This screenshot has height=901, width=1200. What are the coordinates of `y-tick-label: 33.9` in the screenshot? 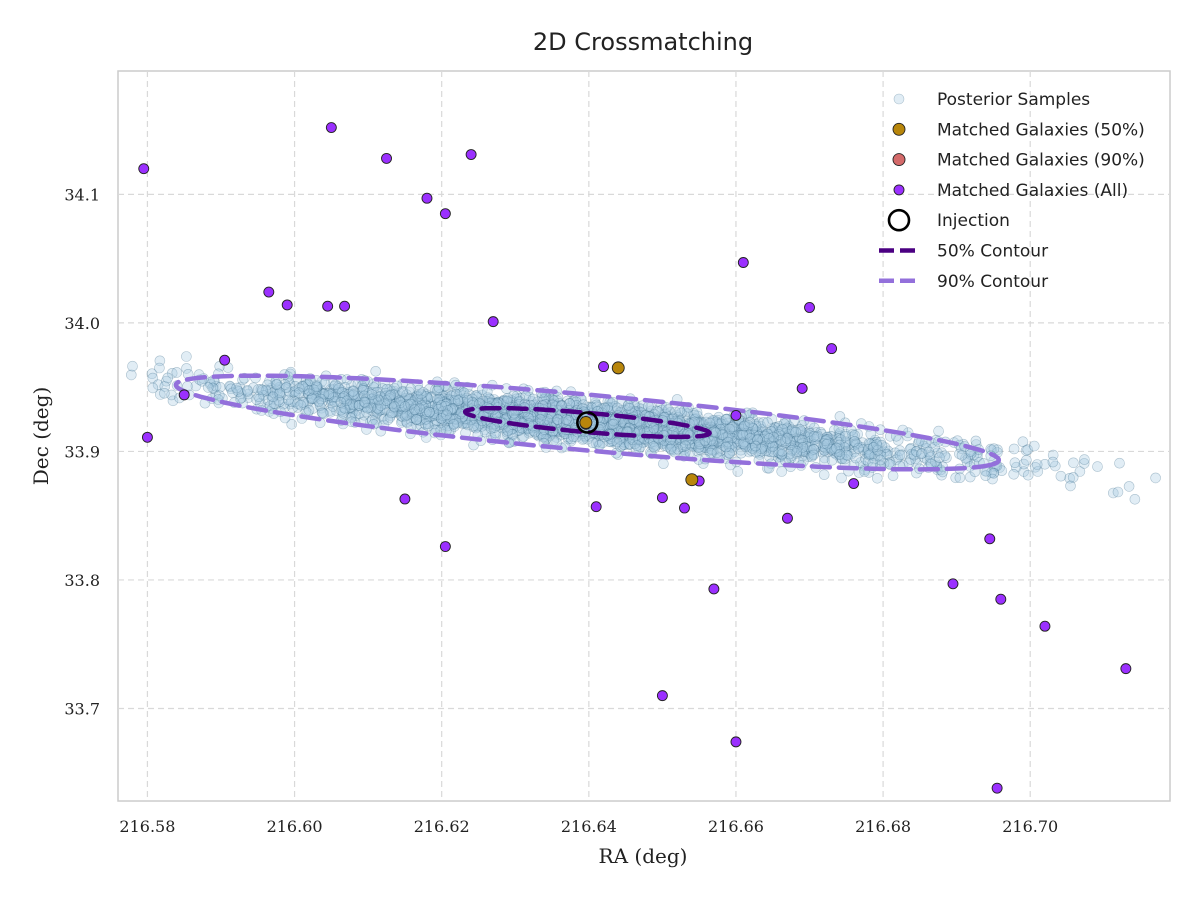 It's located at (82, 451).